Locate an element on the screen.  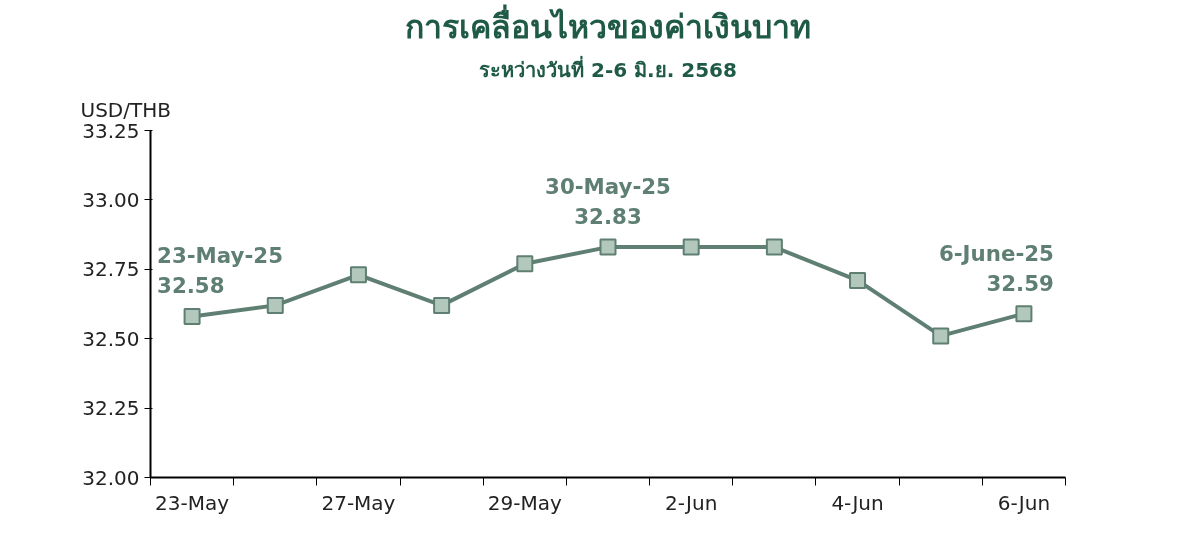
x-tick-label: 29-May is located at coordinates (524, 502).